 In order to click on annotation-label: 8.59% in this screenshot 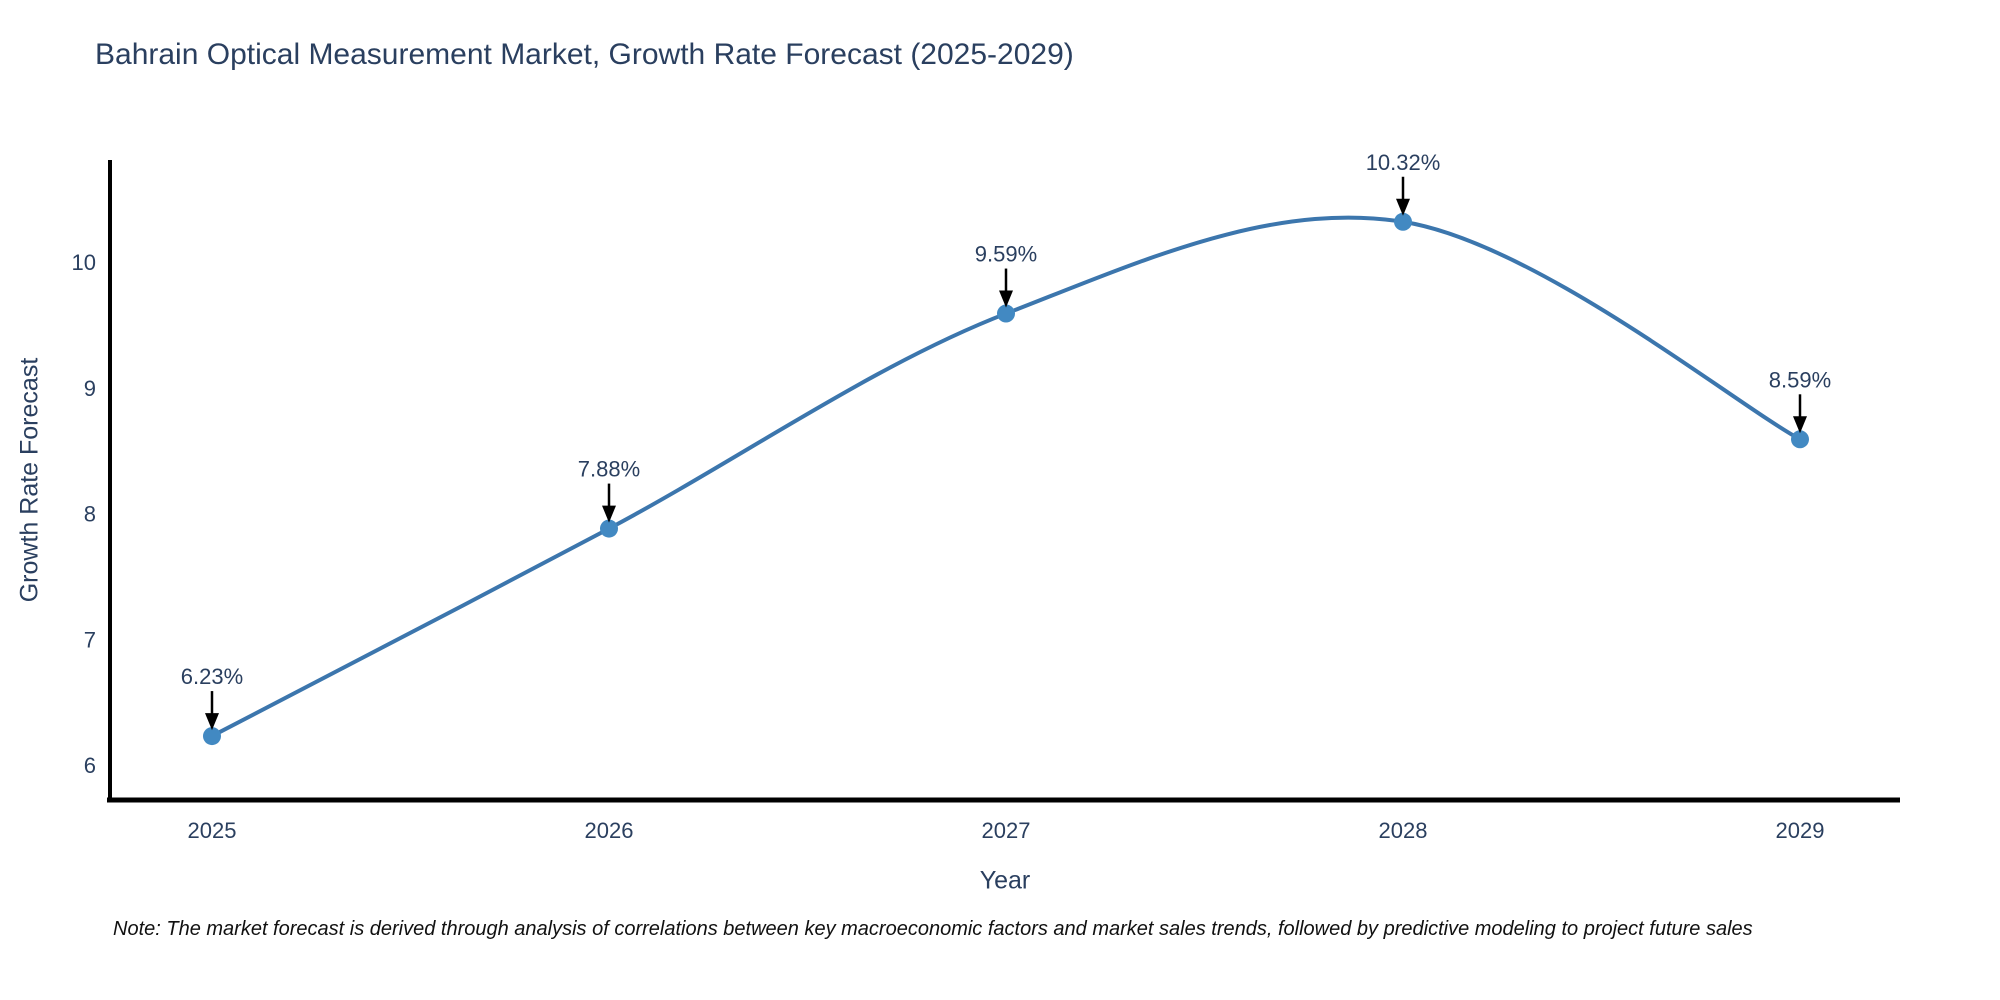, I will do `click(1800, 379)`.